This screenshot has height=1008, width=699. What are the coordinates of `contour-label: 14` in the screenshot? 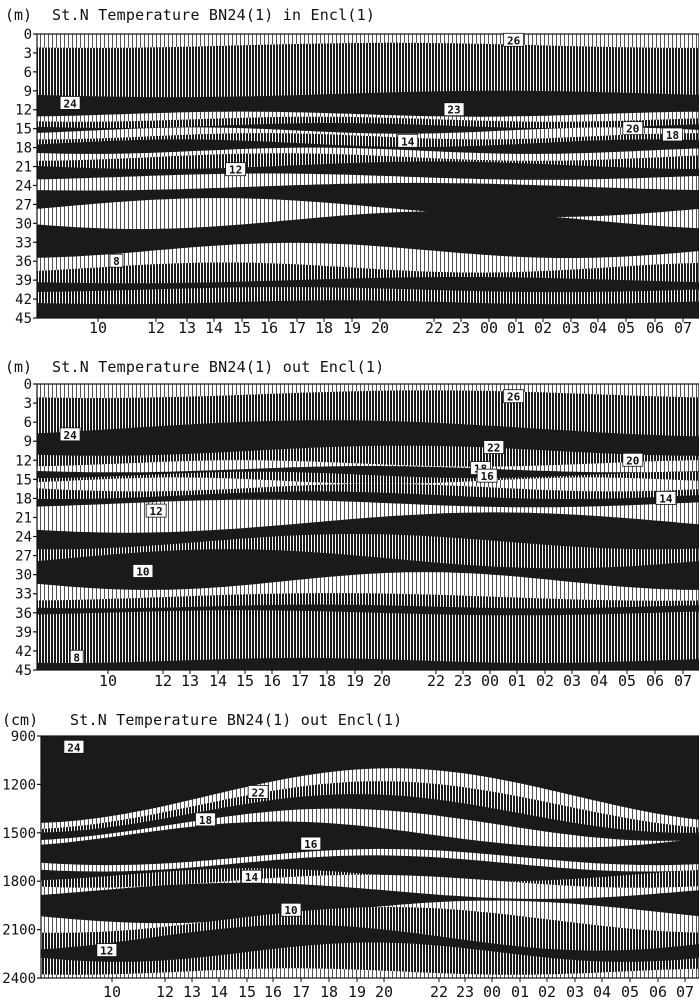 It's located at (408, 141).